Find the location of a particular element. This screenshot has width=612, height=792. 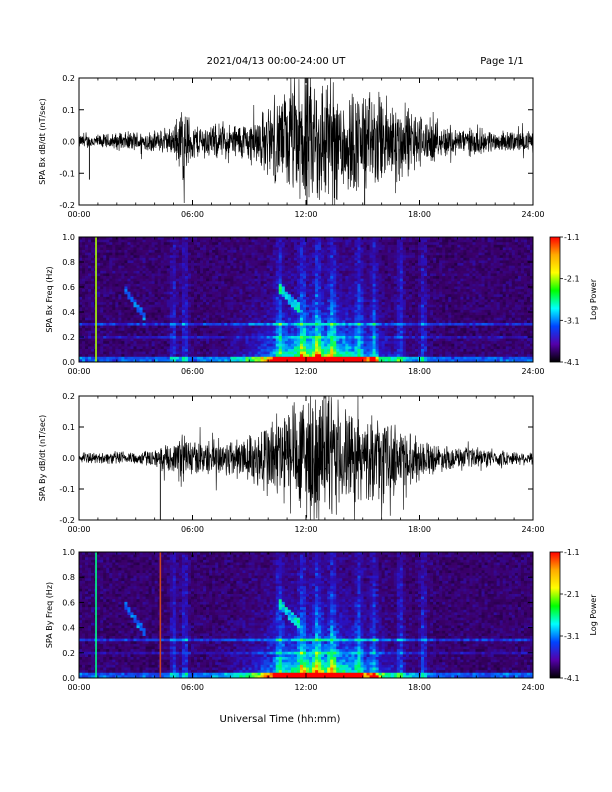

y-axis-label: SPA By Freq (Hz) is located at coordinates (49, 615).